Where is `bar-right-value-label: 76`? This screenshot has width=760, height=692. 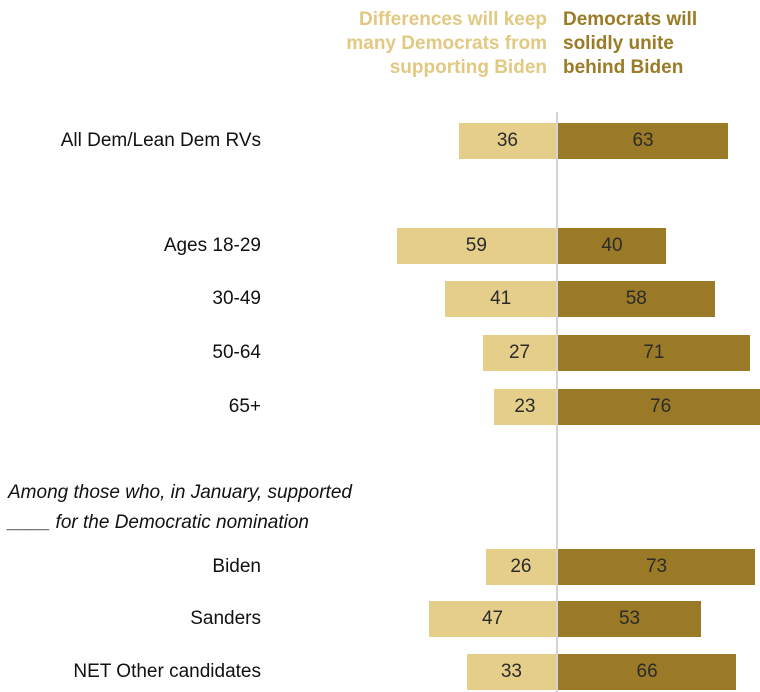 bar-right-value-label: 76 is located at coordinates (661, 406).